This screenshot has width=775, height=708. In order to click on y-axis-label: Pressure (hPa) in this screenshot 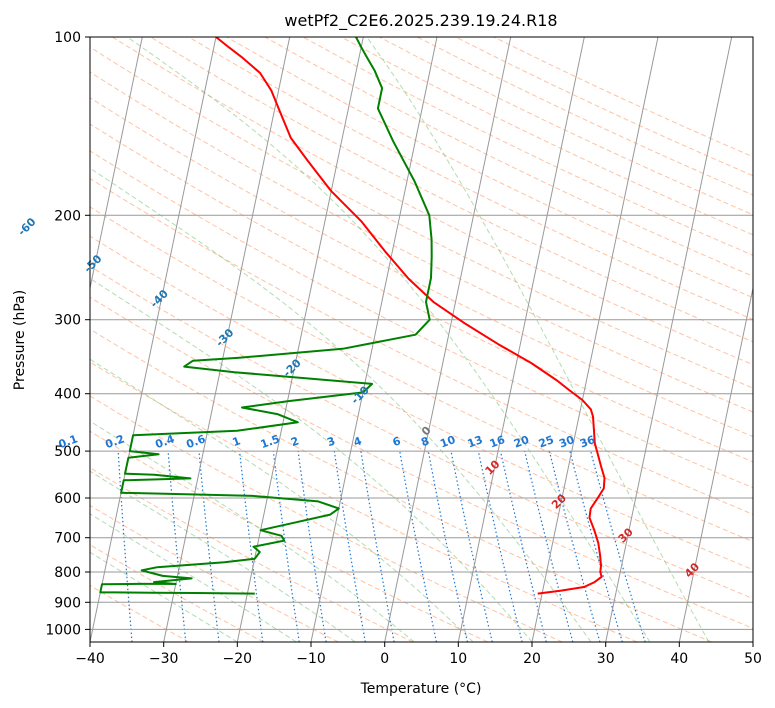, I will do `click(20, 340)`.